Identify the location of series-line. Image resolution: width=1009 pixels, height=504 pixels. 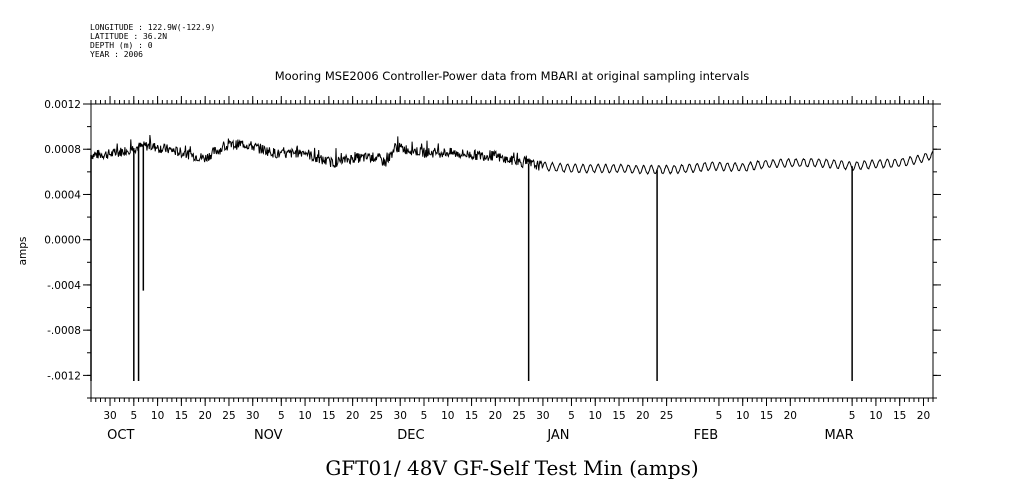
(512, 154).